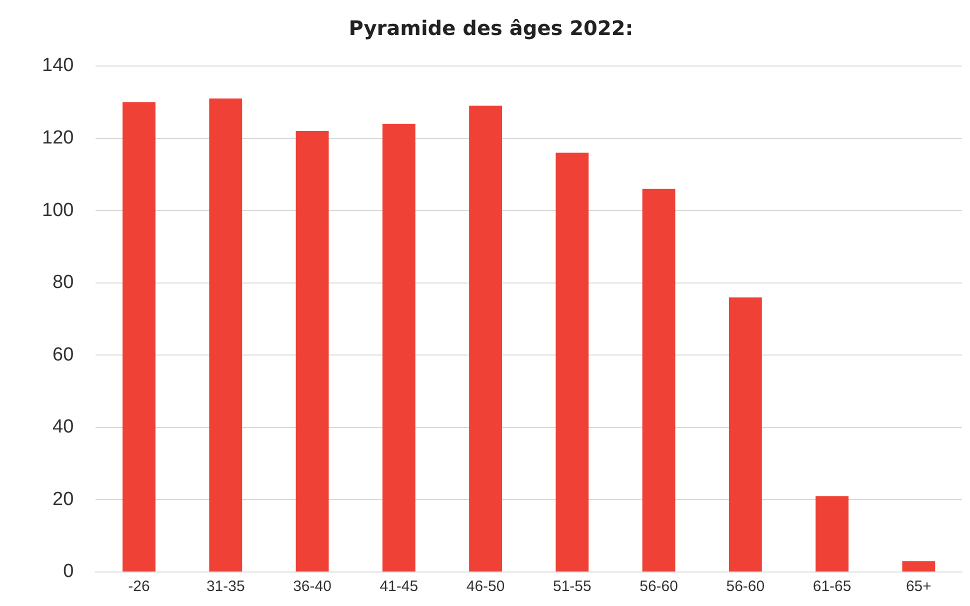 Image resolution: width=970 pixels, height=606 pixels. Describe the element at coordinates (832, 587) in the screenshot. I see `x-tick-label: 61-65` at that location.